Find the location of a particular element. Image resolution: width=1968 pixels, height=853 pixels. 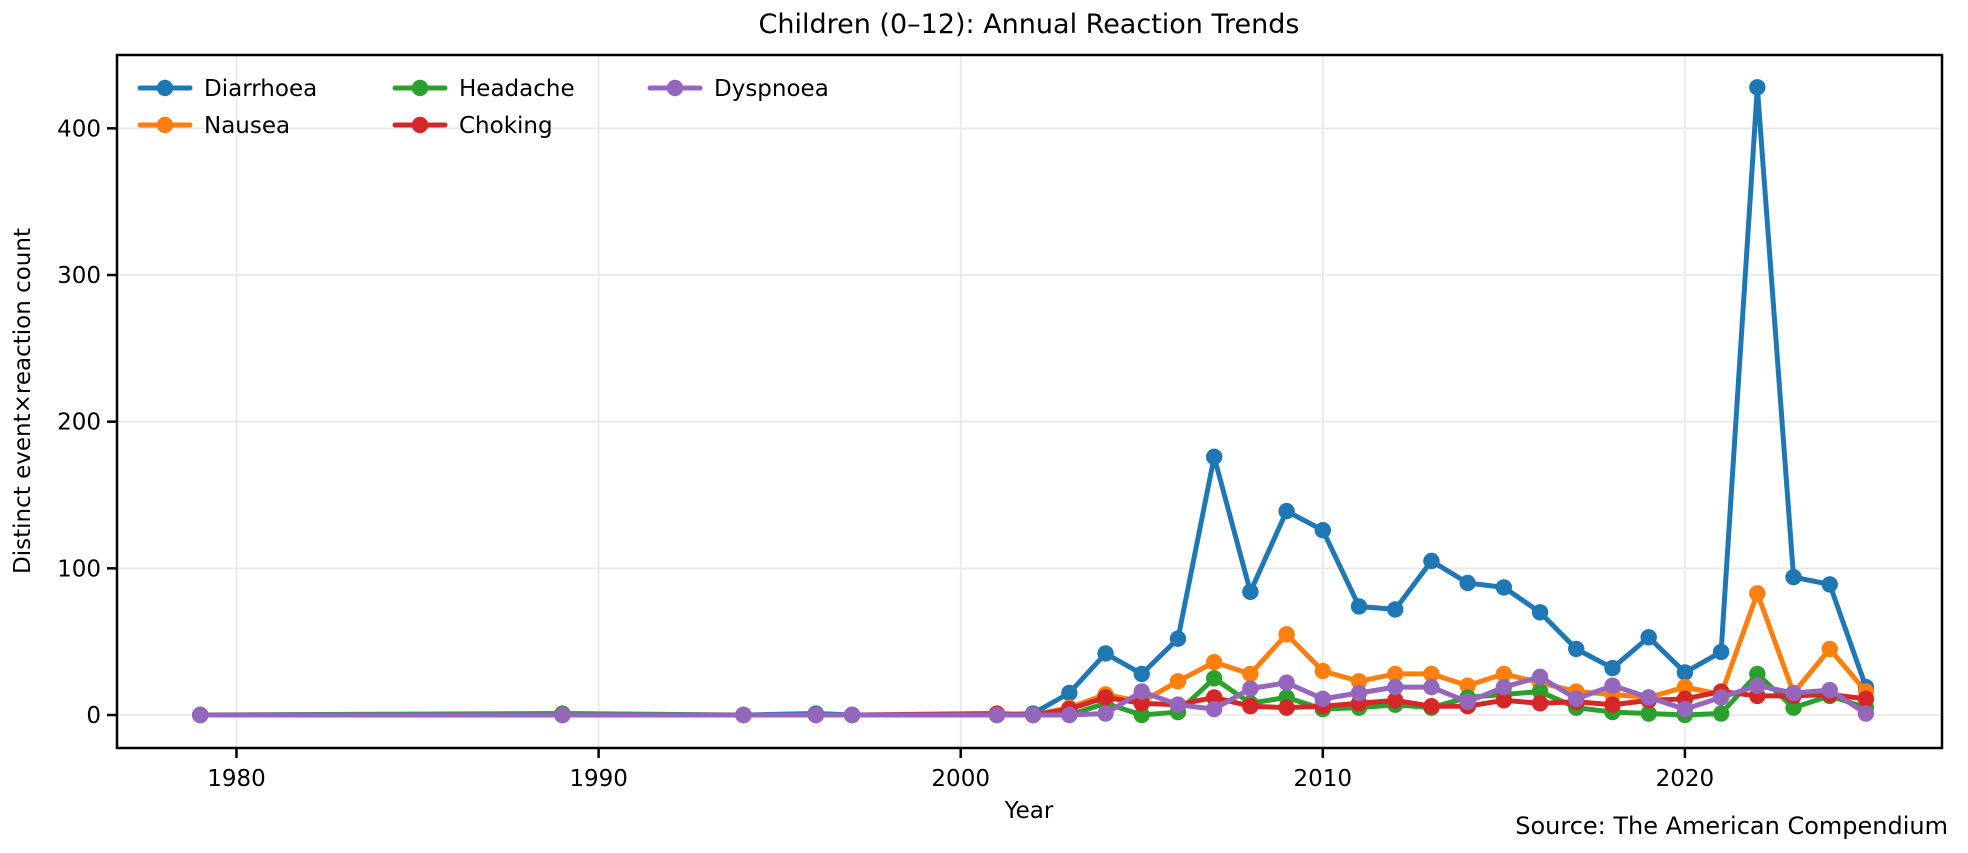

data-point-choking-2016 is located at coordinates (1540, 703).